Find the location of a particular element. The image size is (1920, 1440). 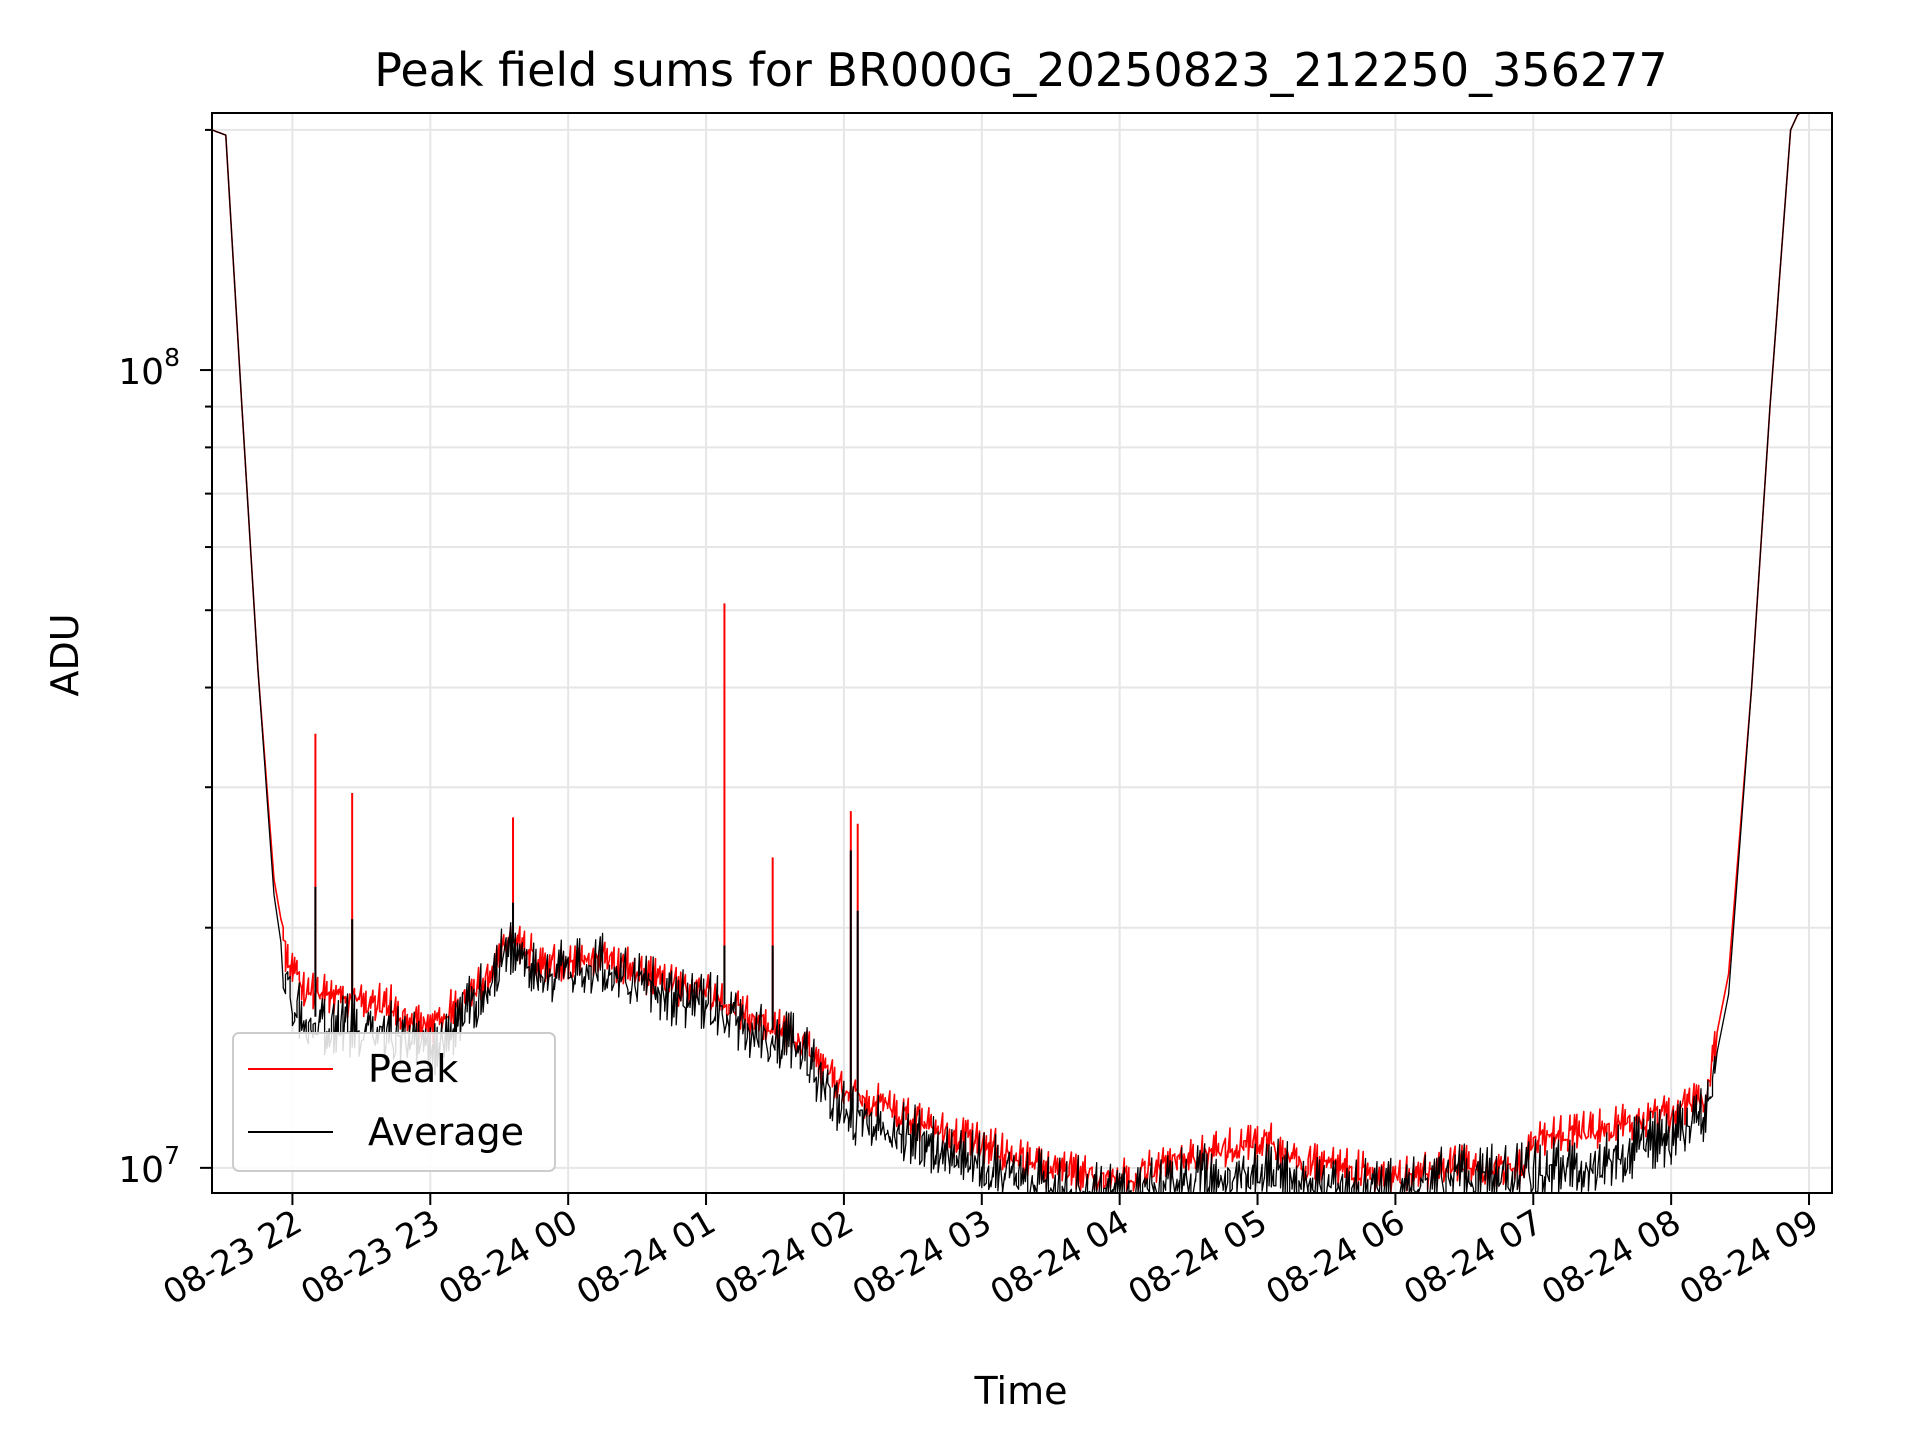

x-axis-label: Time is located at coordinates (1021, 1391).